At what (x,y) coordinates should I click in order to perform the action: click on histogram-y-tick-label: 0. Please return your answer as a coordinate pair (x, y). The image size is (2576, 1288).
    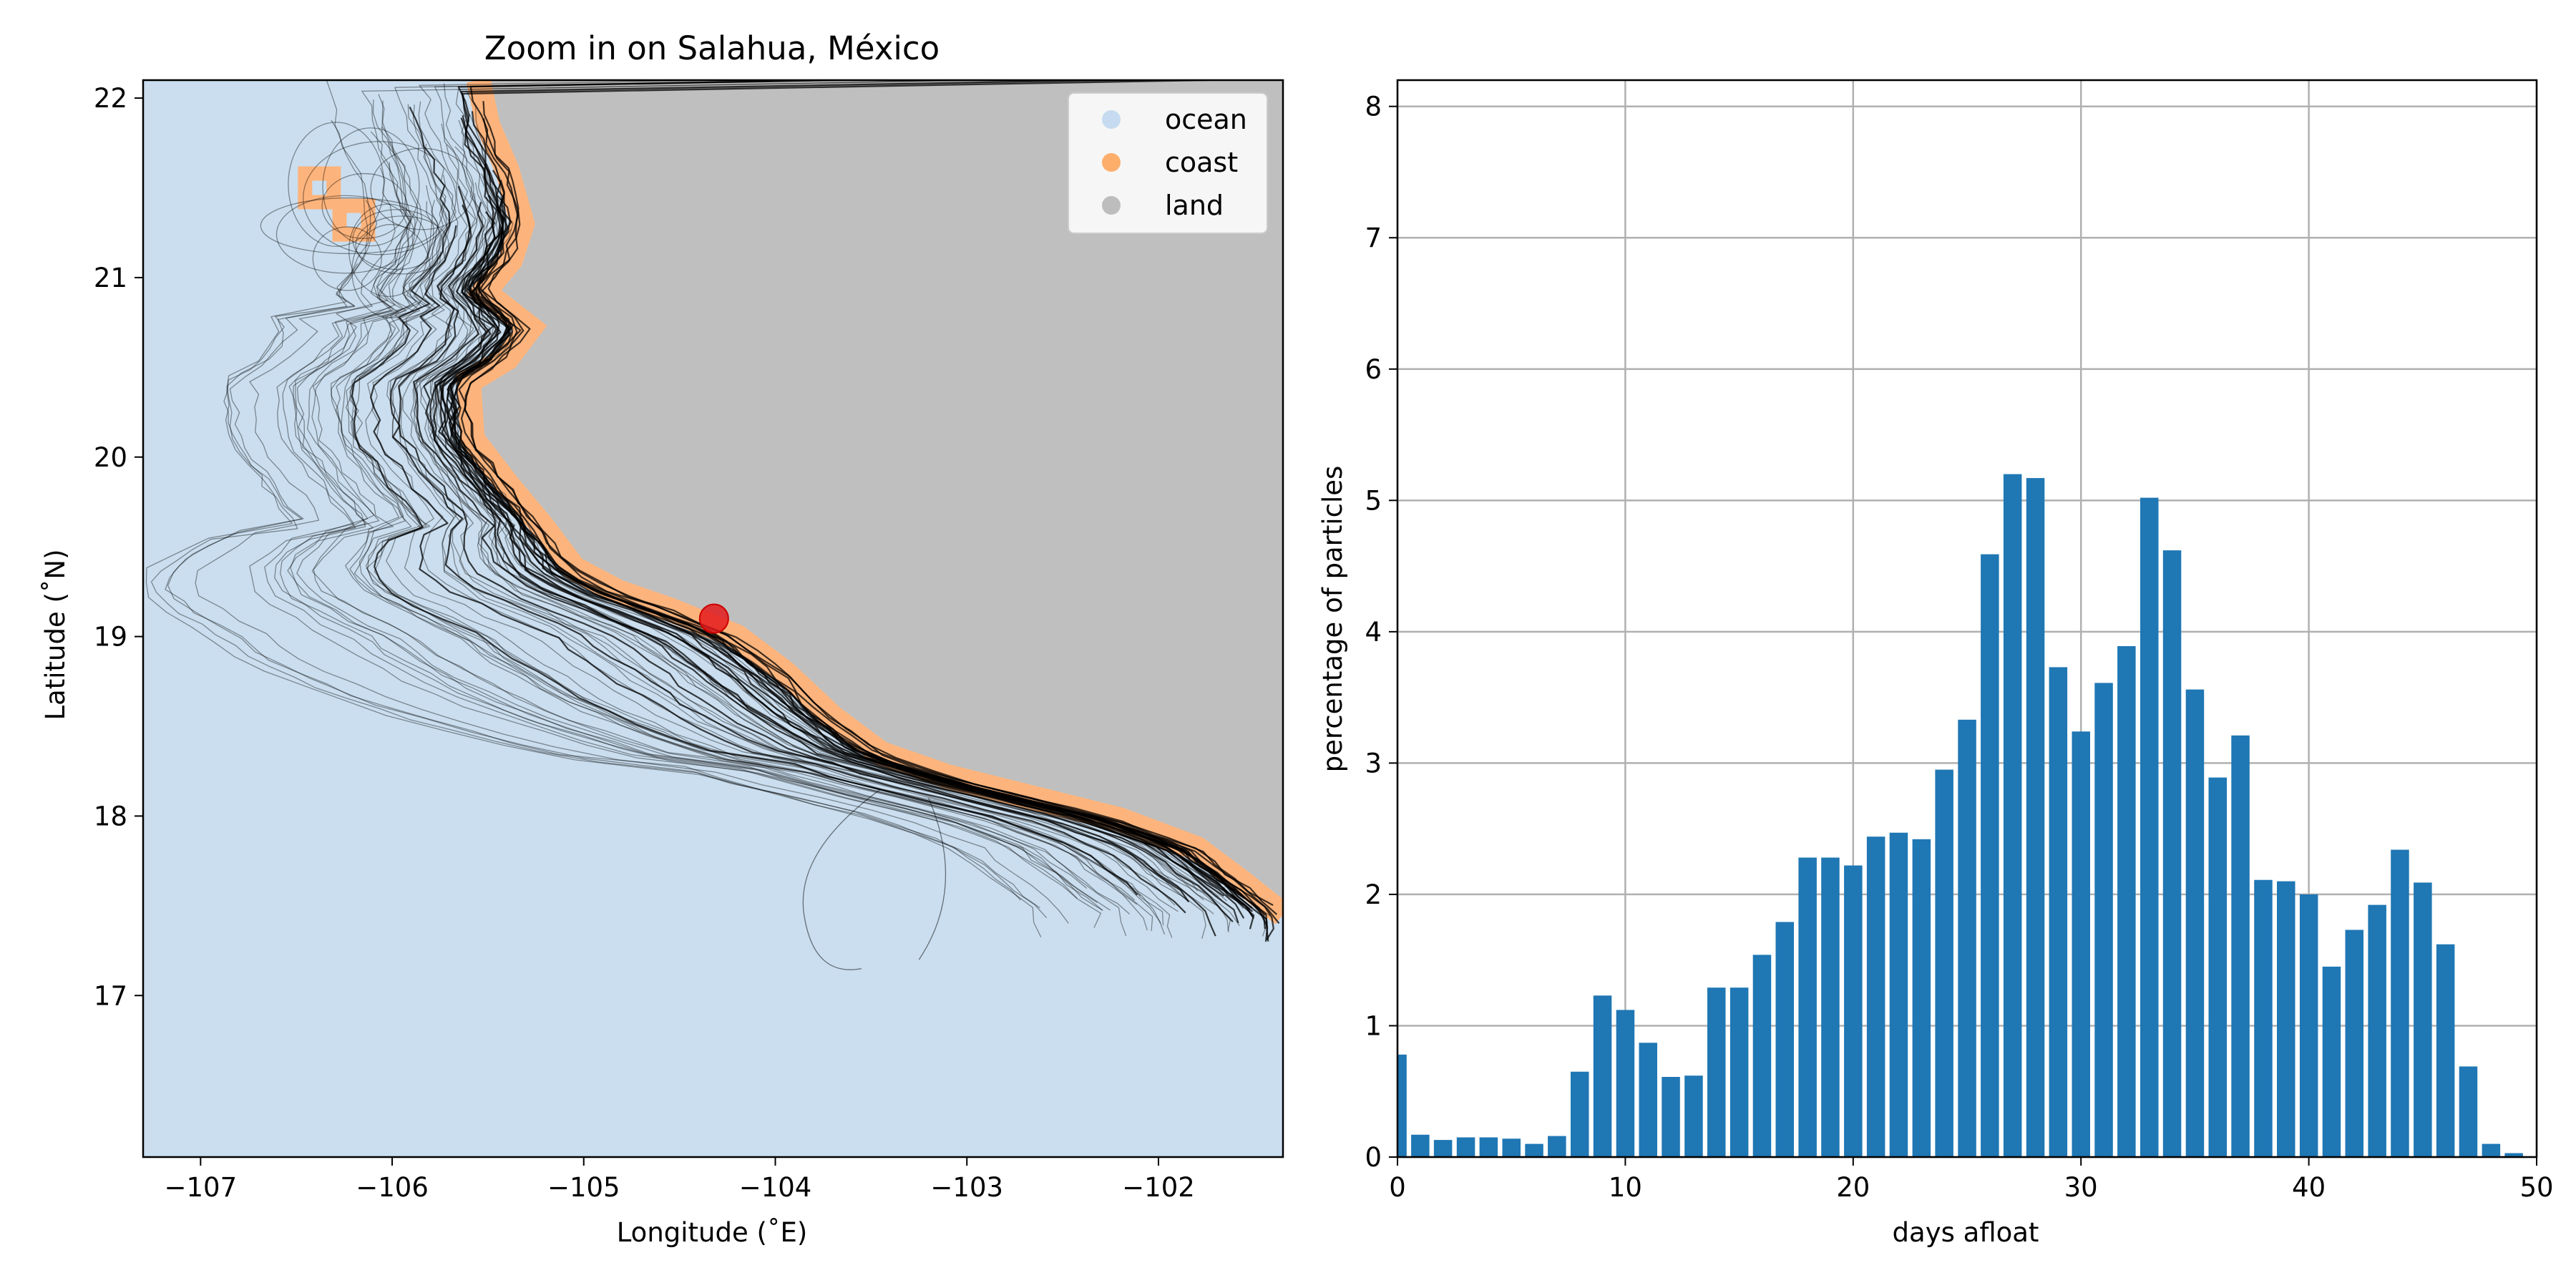
    Looking at the image, I should click on (1373, 1157).